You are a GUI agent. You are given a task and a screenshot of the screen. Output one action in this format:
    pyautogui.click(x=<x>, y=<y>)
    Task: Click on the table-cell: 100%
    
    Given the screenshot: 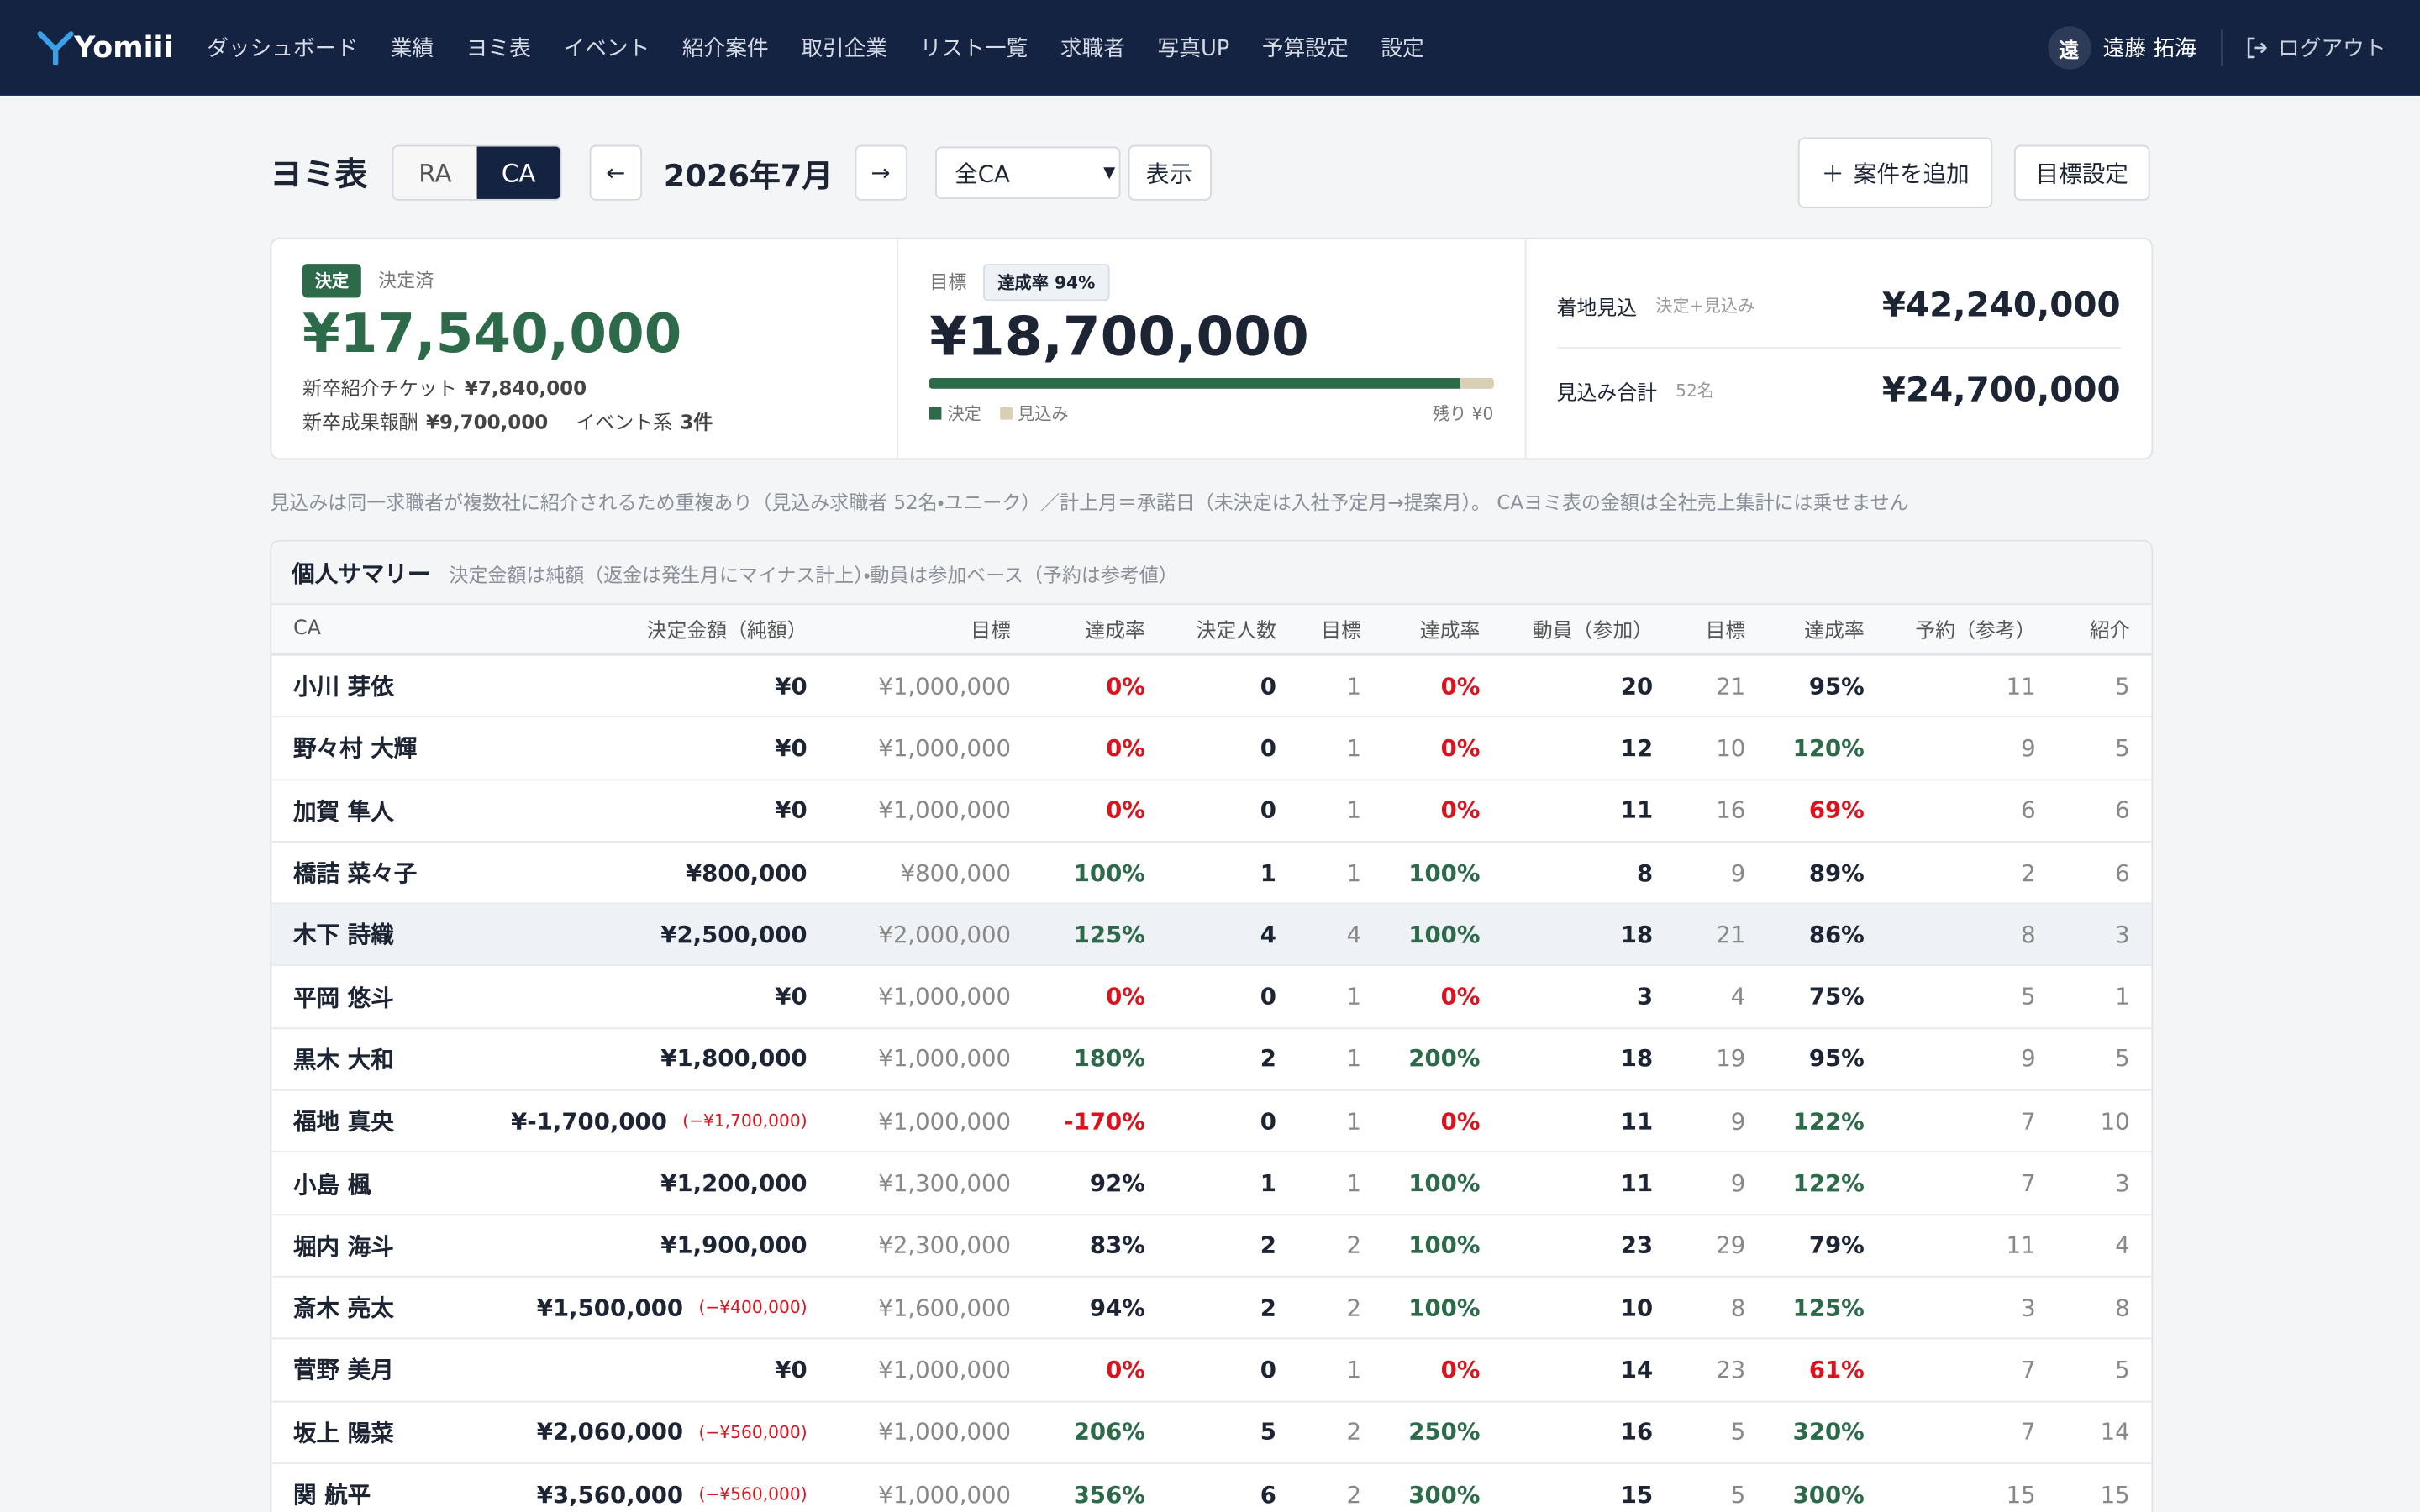 What is the action you would take?
    pyautogui.click(x=1442, y=935)
    